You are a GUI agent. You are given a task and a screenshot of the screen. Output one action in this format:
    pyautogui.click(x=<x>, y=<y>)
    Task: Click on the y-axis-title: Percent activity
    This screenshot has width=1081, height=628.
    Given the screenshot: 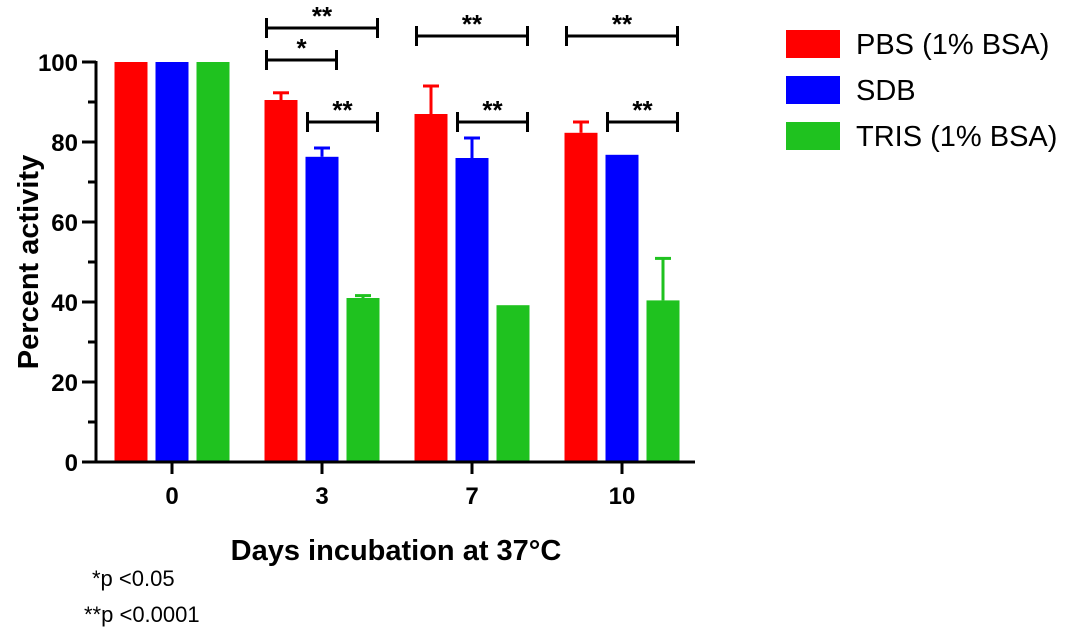 What is the action you would take?
    pyautogui.click(x=29, y=262)
    